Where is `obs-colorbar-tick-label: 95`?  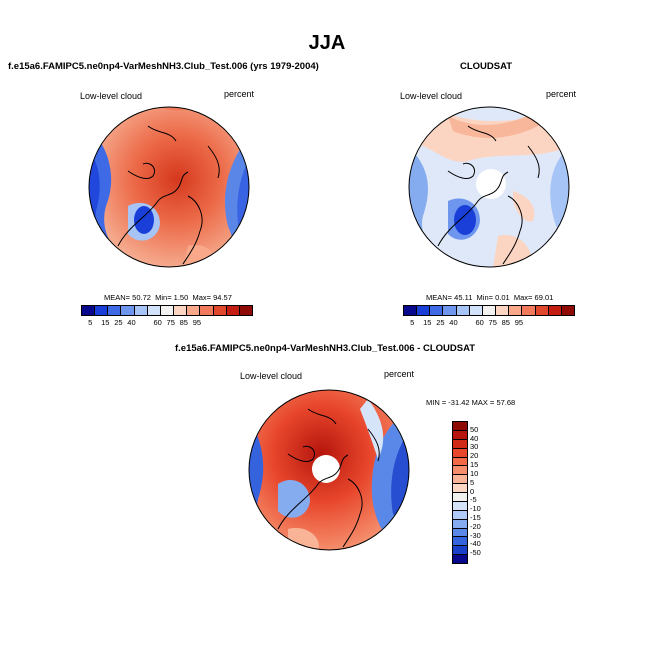 obs-colorbar-tick-label: 95 is located at coordinates (519, 322).